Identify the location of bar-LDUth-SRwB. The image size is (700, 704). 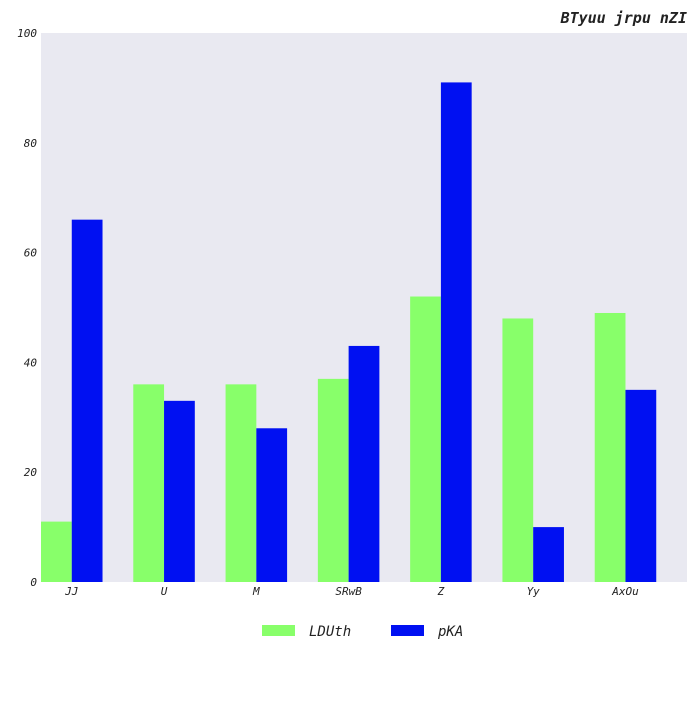
(333, 480).